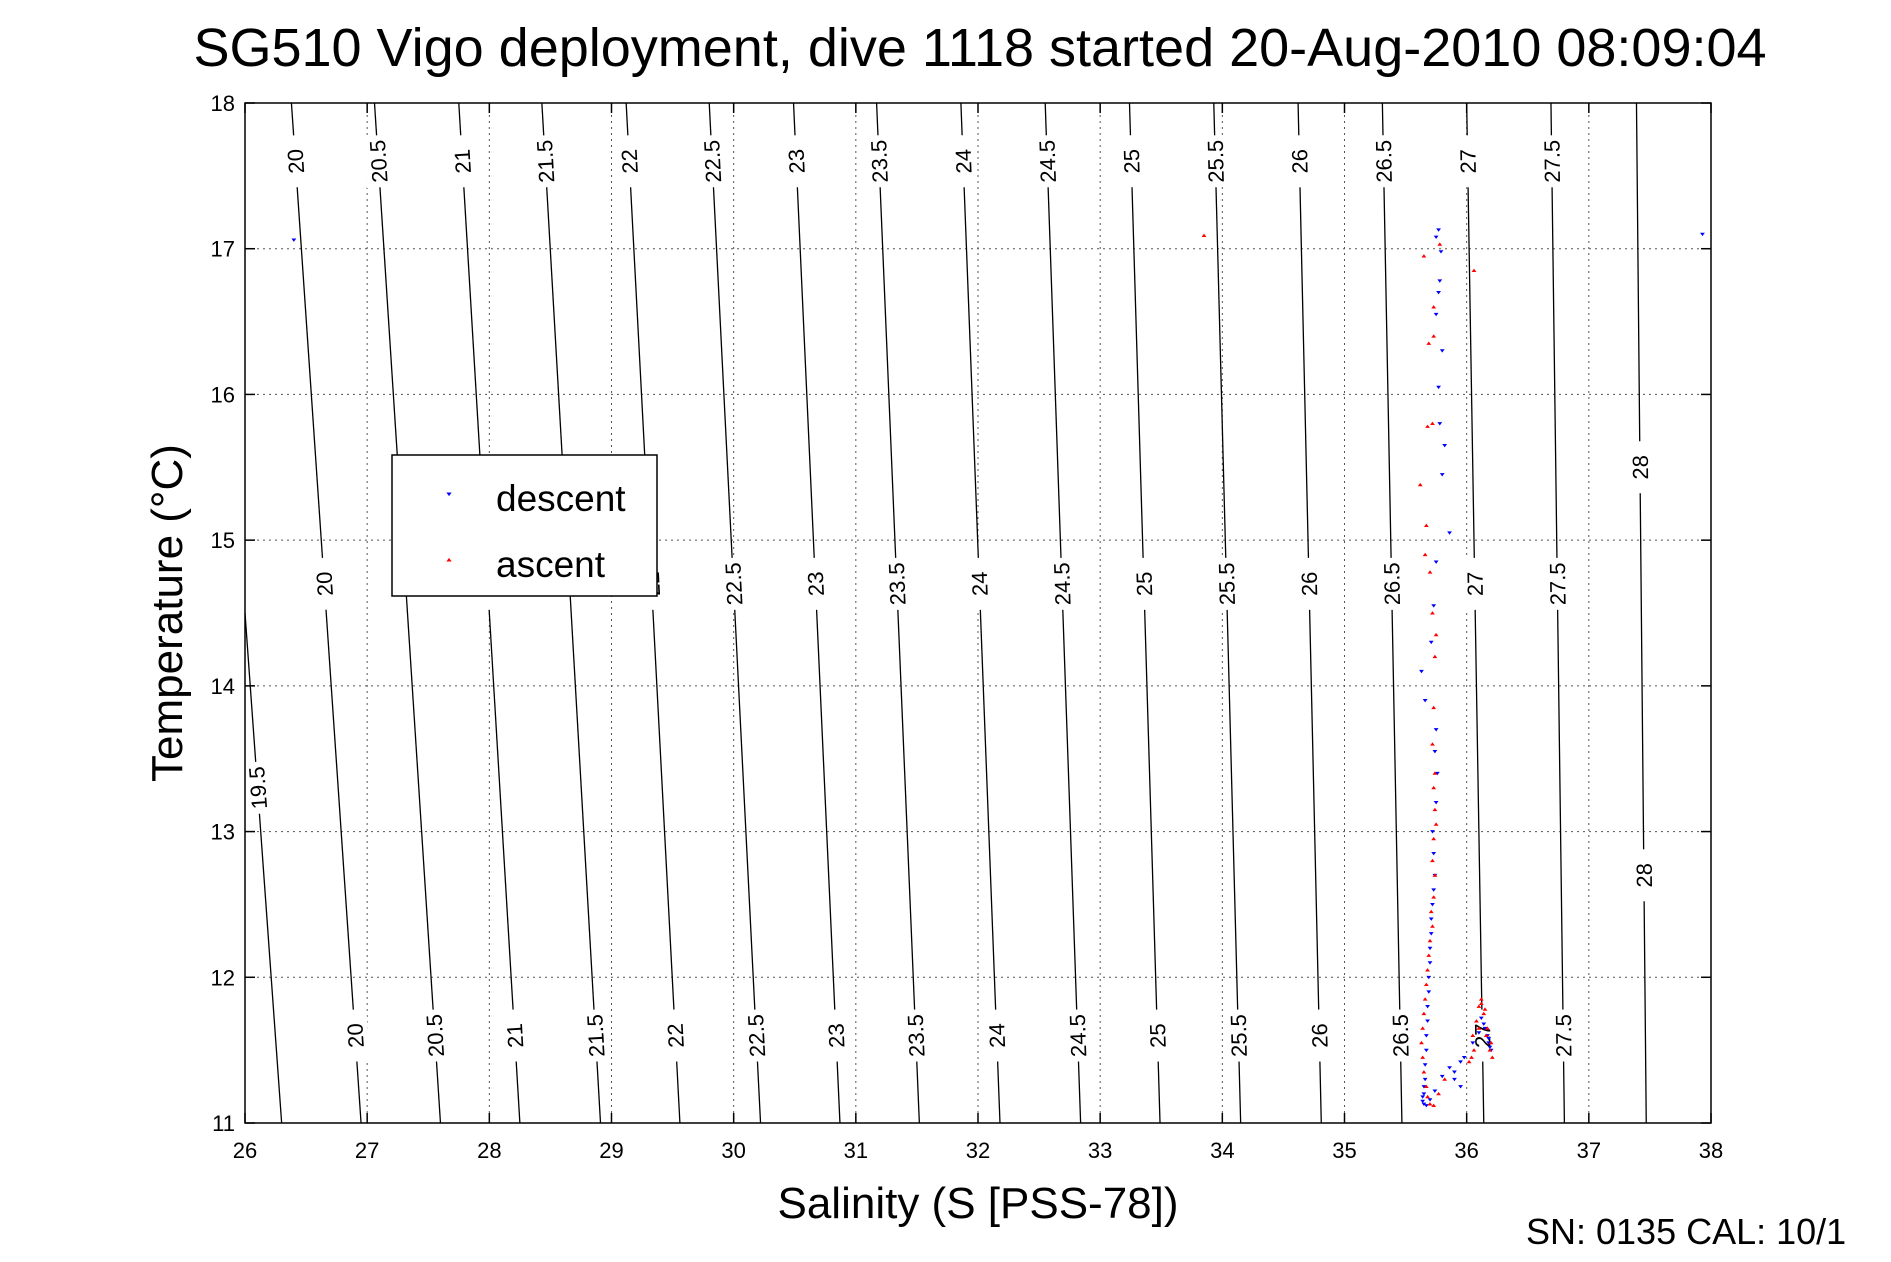  I want to click on contour-level-label: 28, so click(1640, 467).